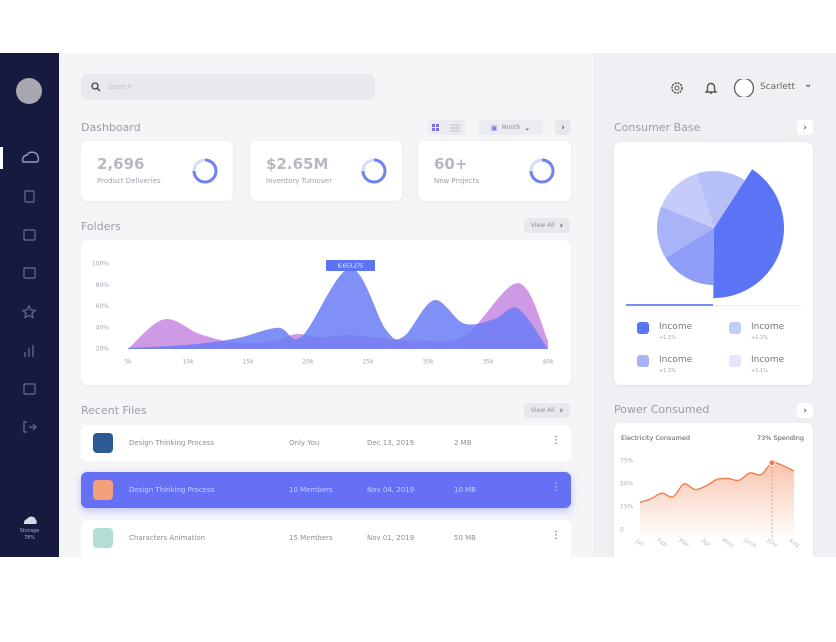  What do you see at coordinates (662, 542) in the screenshot?
I see `x-tick-label: Feb` at bounding box center [662, 542].